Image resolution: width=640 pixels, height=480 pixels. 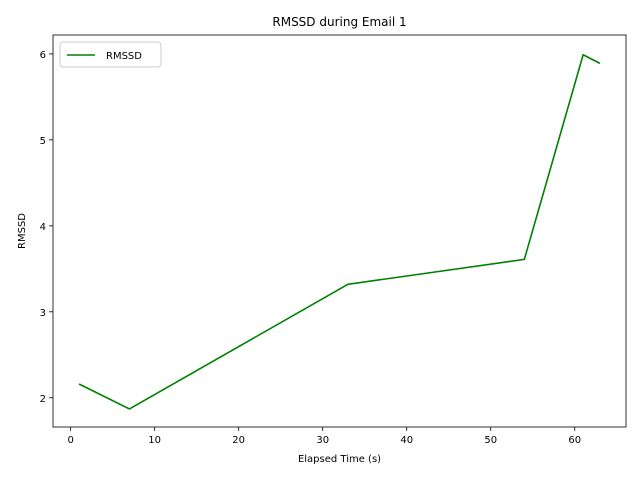 I want to click on legend-box, so click(x=110, y=54).